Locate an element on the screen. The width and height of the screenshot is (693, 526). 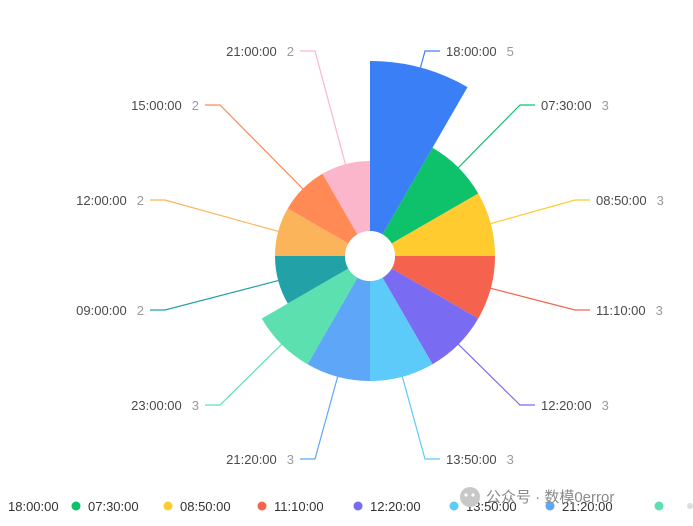
legend-label: 13:50:00 is located at coordinates (491, 506).